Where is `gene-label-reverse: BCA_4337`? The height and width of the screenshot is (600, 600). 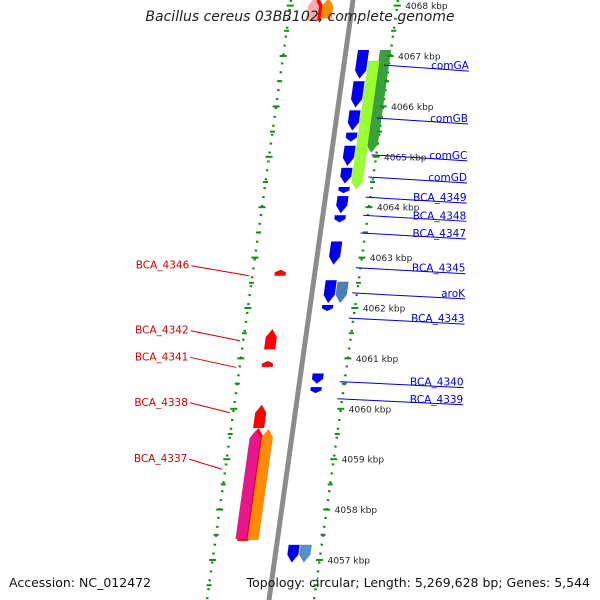 gene-label-reverse: BCA_4337 is located at coordinates (161, 459).